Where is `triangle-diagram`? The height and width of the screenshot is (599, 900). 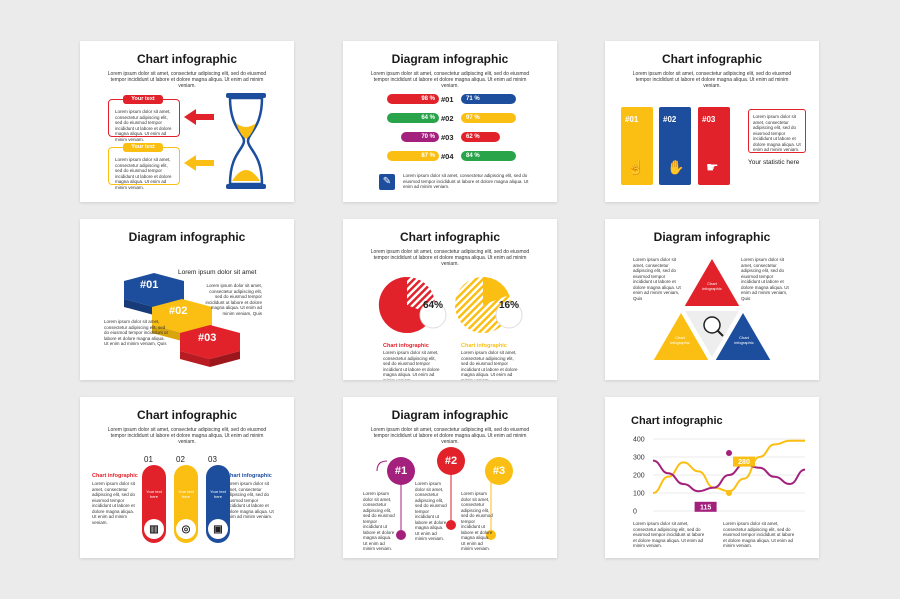
triangle-diagram is located at coordinates (712, 309).